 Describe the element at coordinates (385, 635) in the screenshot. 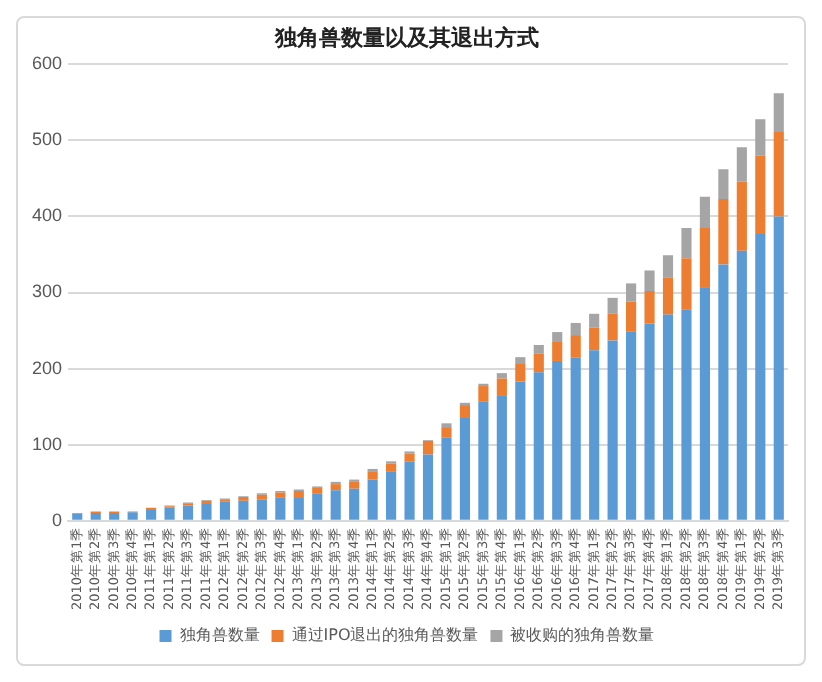

I see `legend-label: 通过IPO退出的独角兽数量` at that location.